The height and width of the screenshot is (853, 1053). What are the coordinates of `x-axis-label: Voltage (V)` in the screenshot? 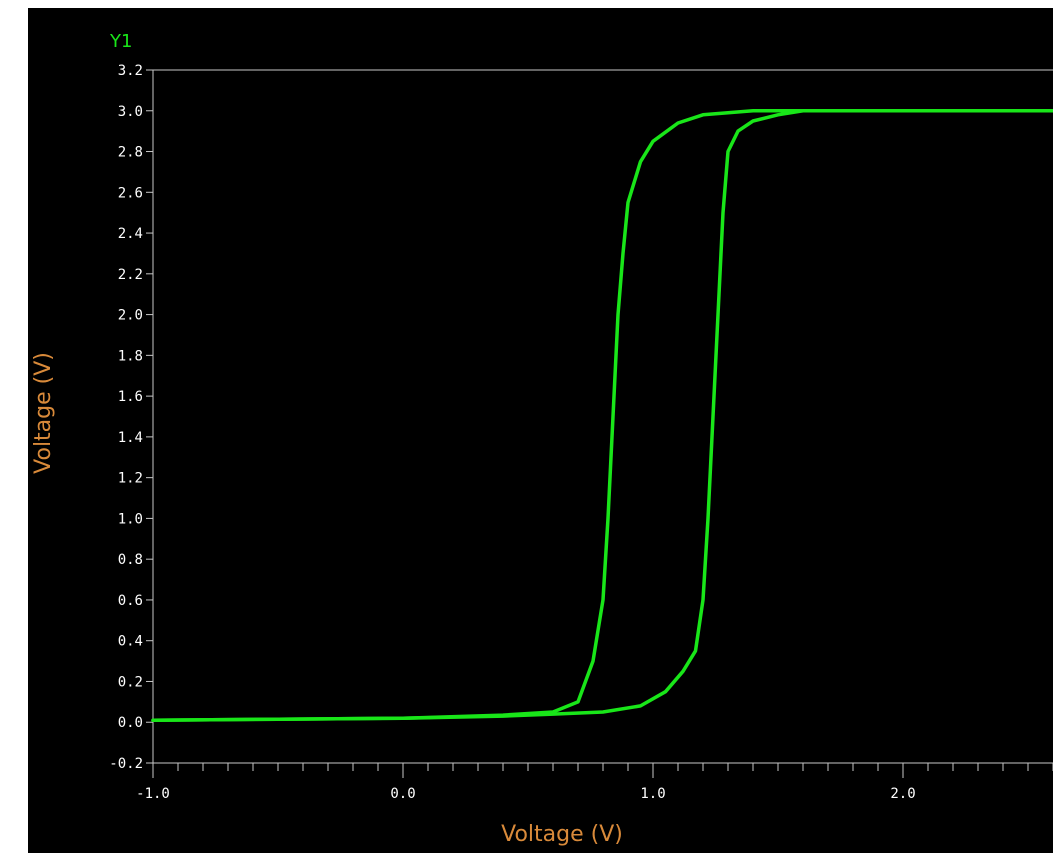 It's located at (562, 834).